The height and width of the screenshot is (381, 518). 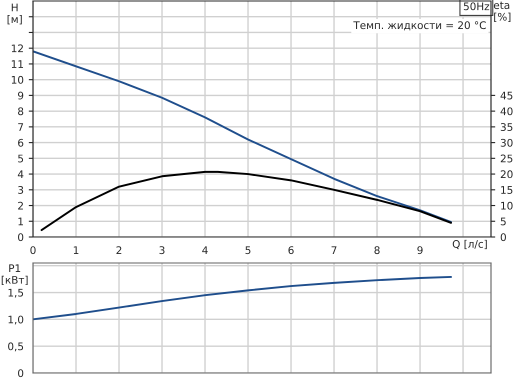 I want to click on y-tick-label: 3, so click(x=21, y=190).